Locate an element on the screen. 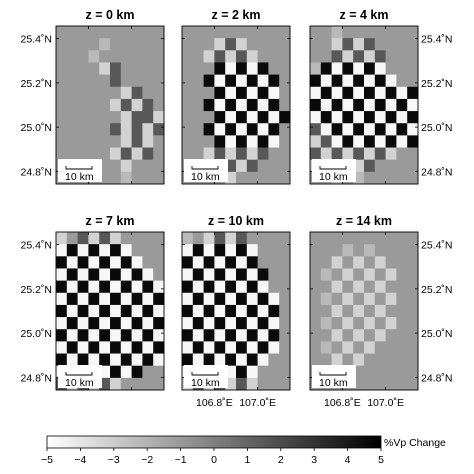 Image resolution: width=474 pixels, height=474 pixels. colorbar-label: %Vp Change is located at coordinates (415, 443).